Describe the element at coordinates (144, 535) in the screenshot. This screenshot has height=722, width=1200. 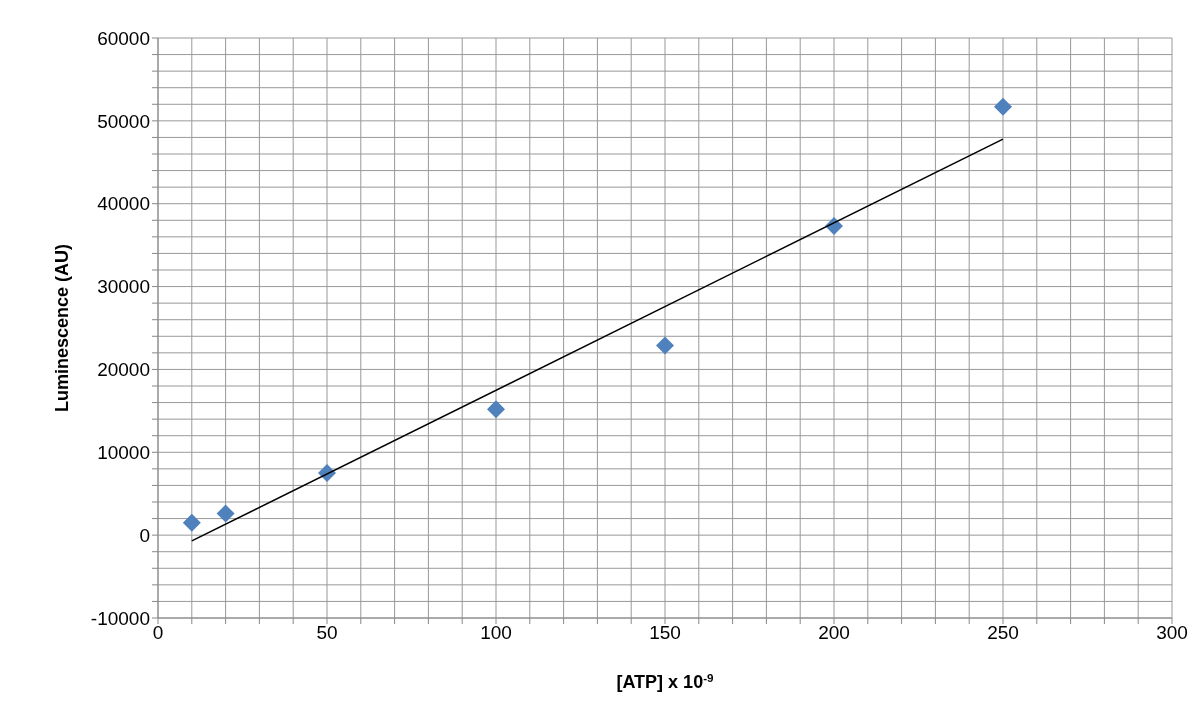
I see `y-tick-label: 0` at that location.